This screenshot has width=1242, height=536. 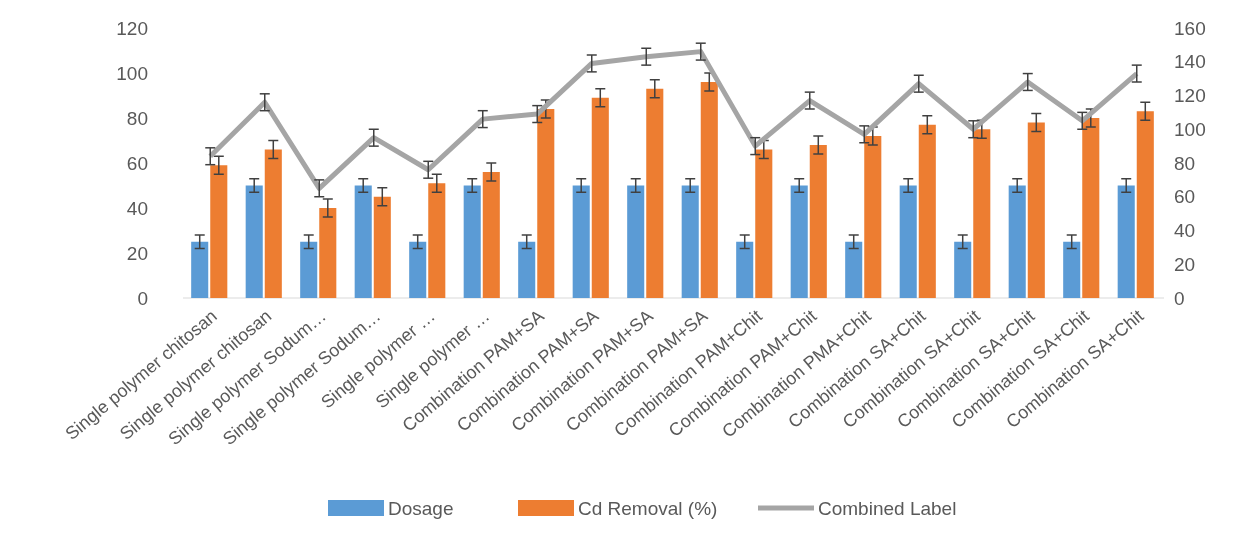 I want to click on y2-tick-label: 20, so click(x=1185, y=264).